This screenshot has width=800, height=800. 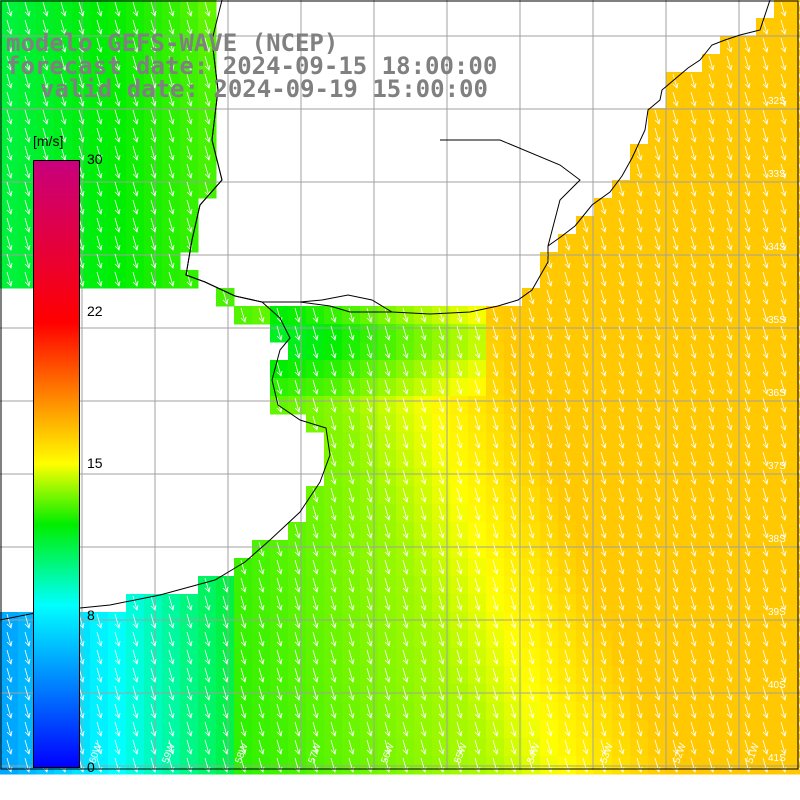 What do you see at coordinates (777, 320) in the screenshot?
I see `lat-label: 35S` at bounding box center [777, 320].